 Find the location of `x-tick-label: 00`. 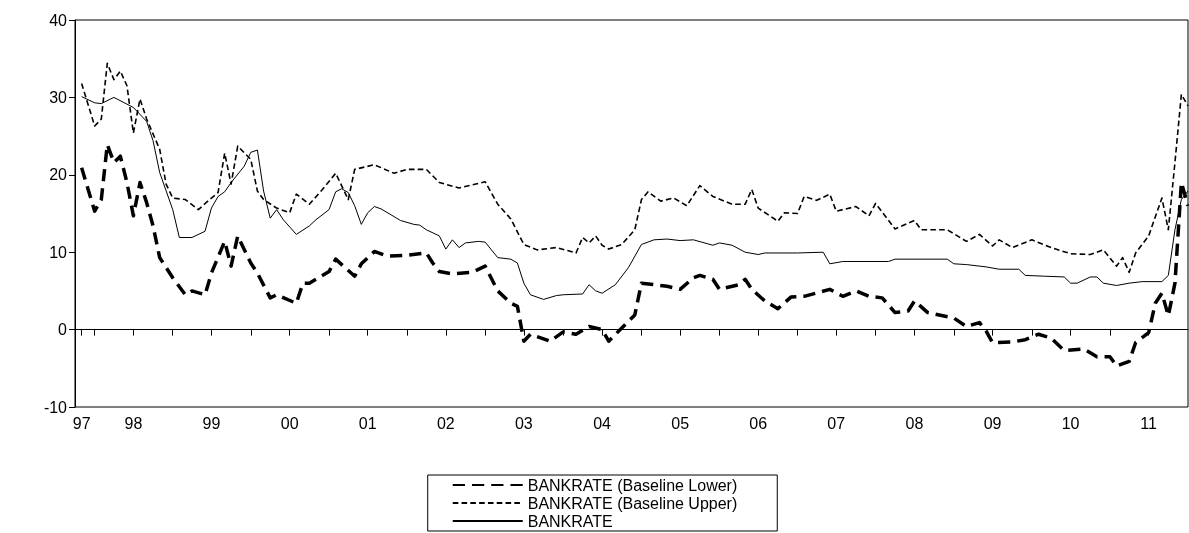

x-tick-label: 00 is located at coordinates (289, 423).